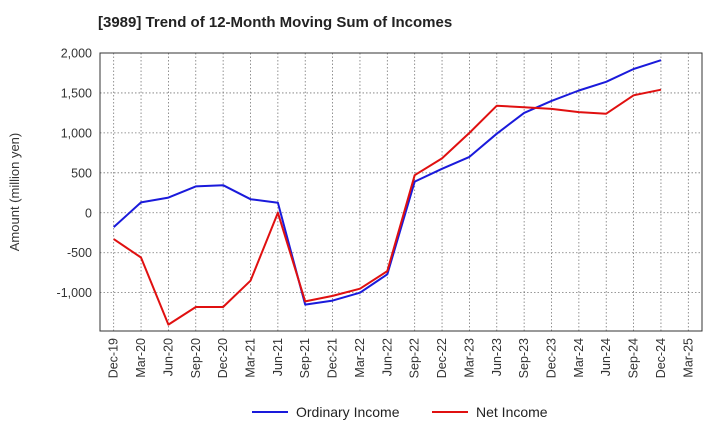 The image size is (720, 440). I want to click on legend-label-net-income: Net Income, so click(512, 412).